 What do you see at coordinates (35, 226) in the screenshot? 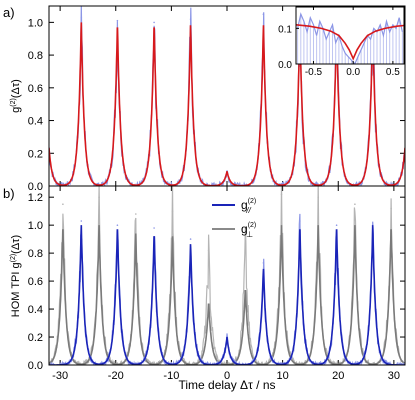
I see `y-tick-label-b: 1.0` at bounding box center [35, 226].